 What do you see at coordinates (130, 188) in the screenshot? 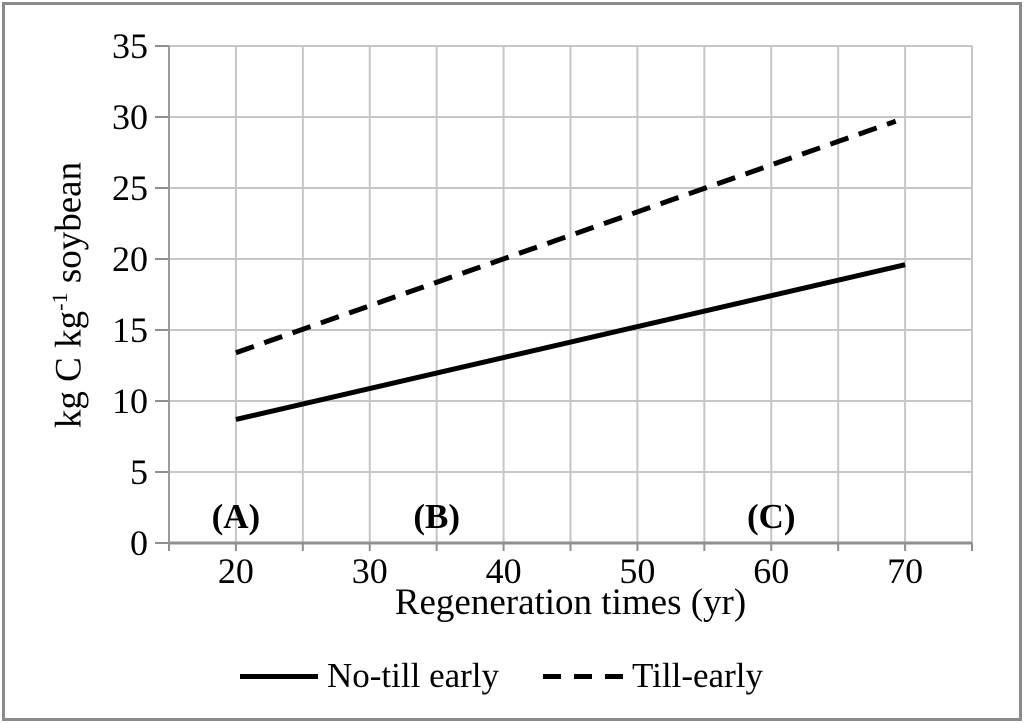
I see `y-tick-label: 25` at bounding box center [130, 188].